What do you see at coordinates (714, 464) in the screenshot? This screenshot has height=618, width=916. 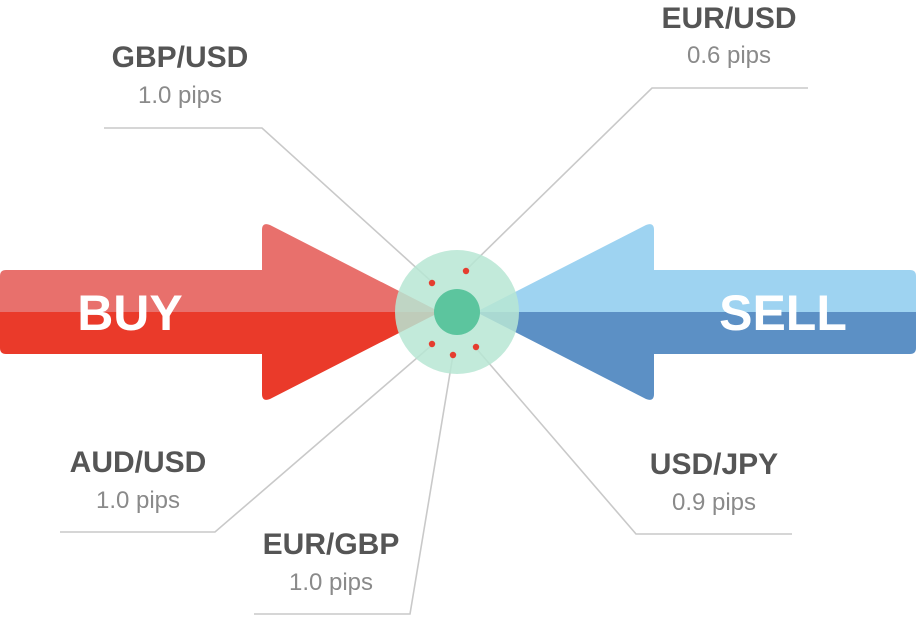 I see `pair-name: USD/JPY` at bounding box center [714, 464].